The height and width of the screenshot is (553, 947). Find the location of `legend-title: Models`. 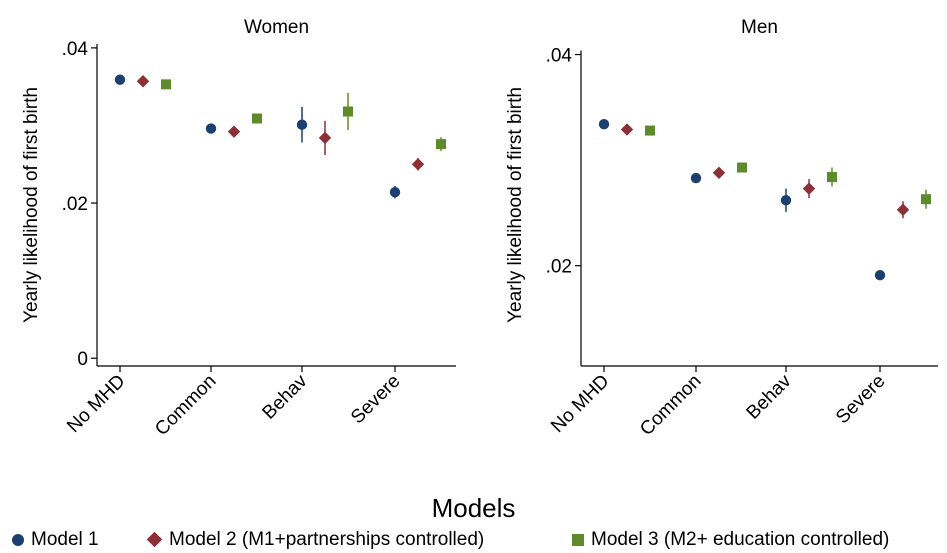

legend-title: Models is located at coordinates (473, 508).